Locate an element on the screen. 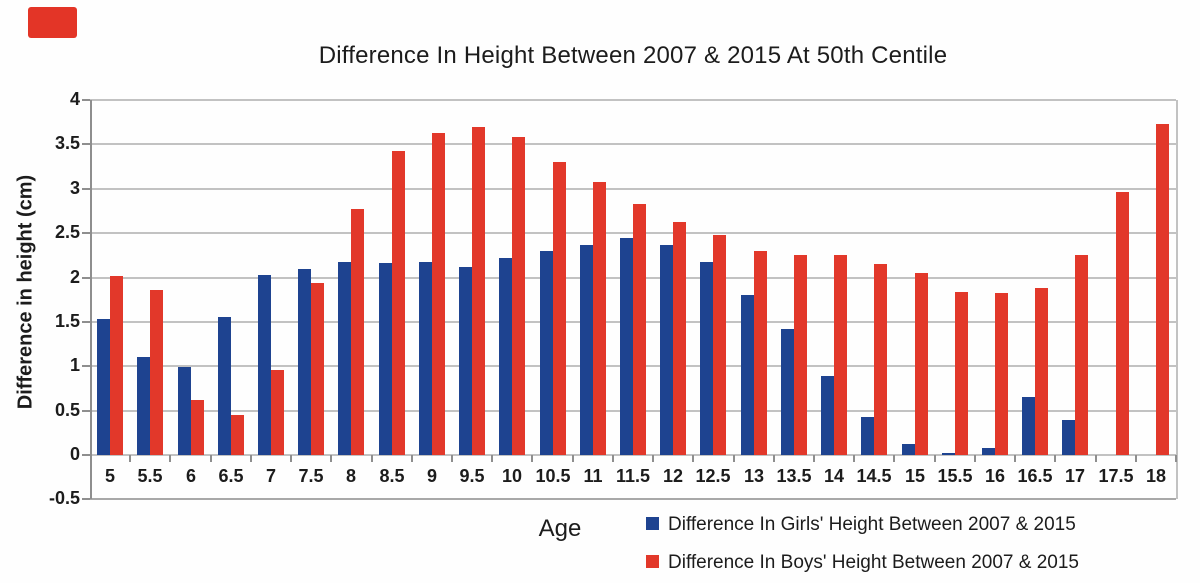 The width and height of the screenshot is (1200, 583). boys-bar-age-6.5 is located at coordinates (237, 435).